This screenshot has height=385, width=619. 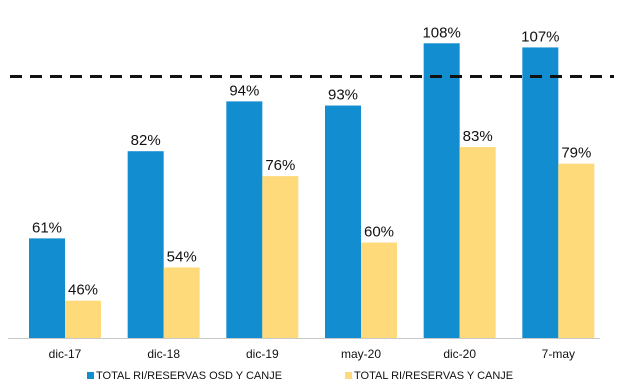 What do you see at coordinates (262, 354) in the screenshot?
I see `x-tick-label: dic-19` at bounding box center [262, 354].